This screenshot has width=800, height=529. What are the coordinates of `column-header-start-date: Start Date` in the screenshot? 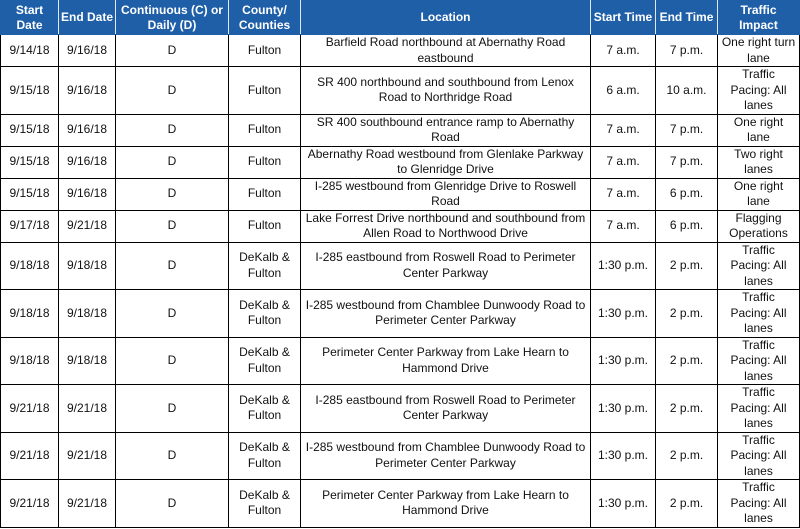 It's located at (29, 17).